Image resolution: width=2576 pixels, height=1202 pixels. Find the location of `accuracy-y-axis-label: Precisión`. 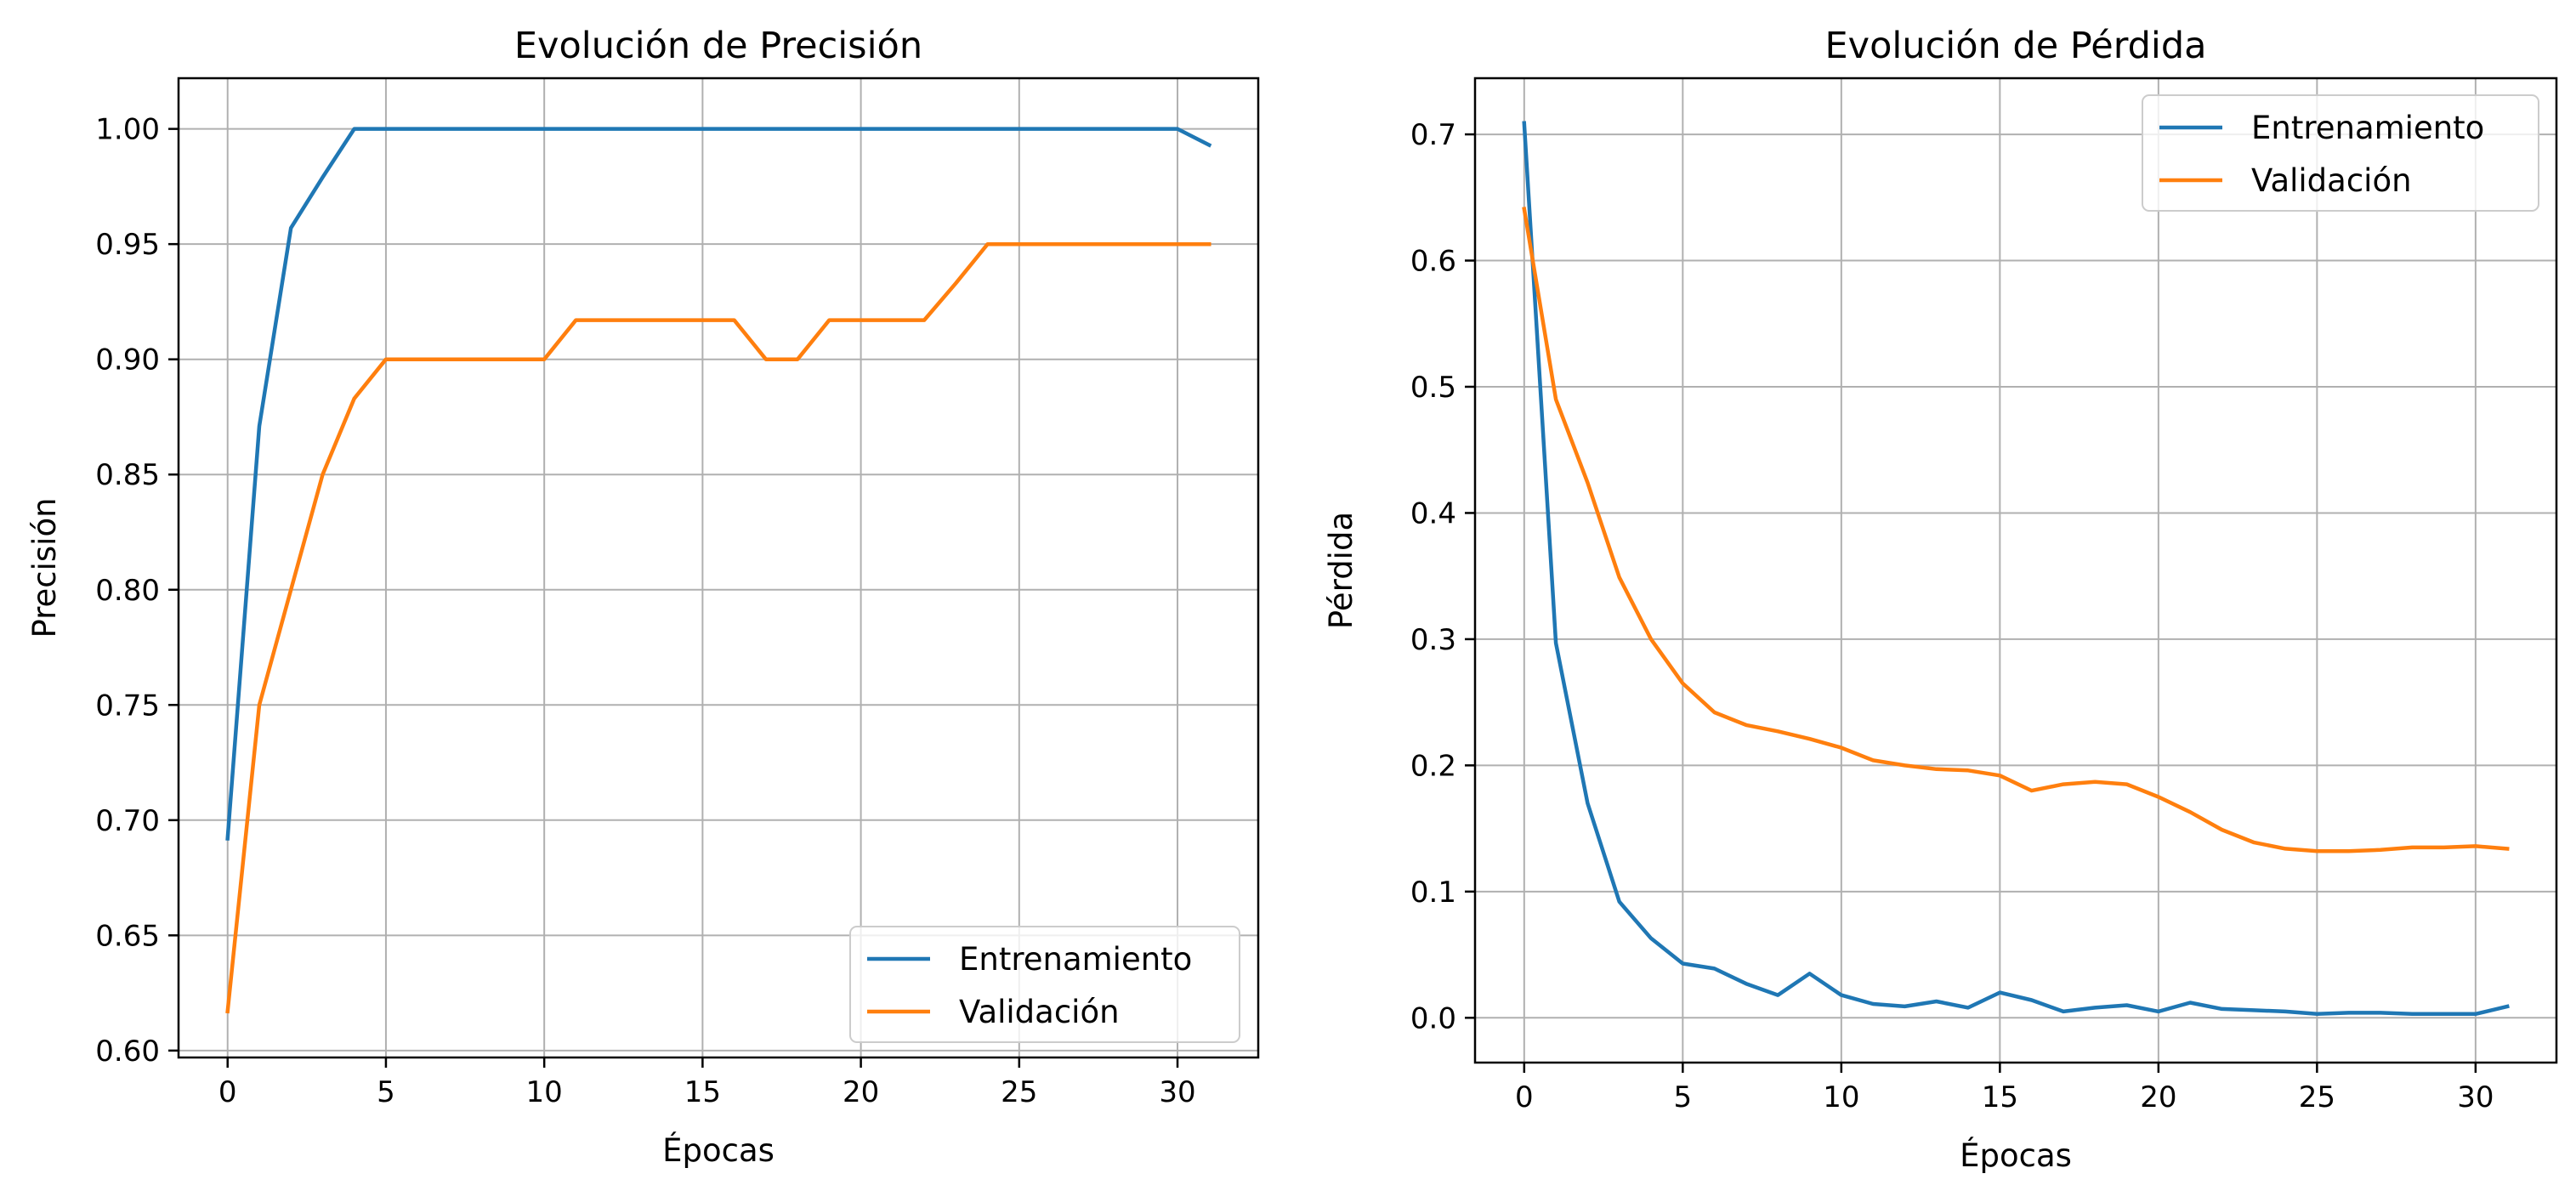

accuracy-y-axis-label: Precisión is located at coordinates (45, 567).